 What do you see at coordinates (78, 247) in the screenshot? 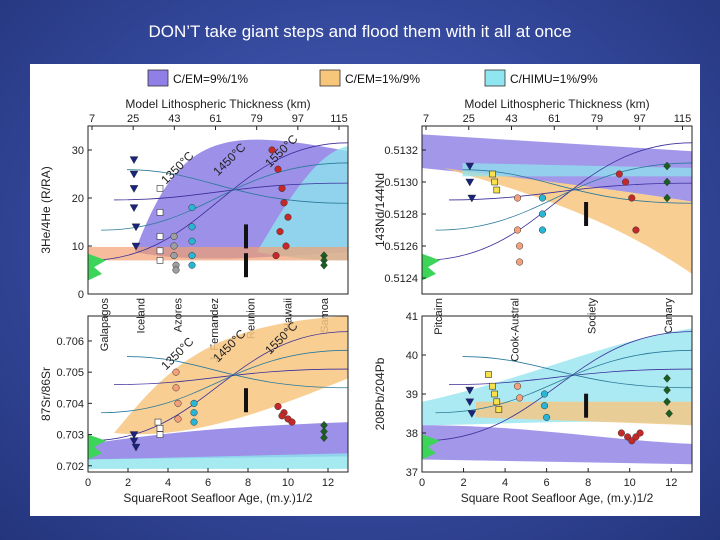
I see `y-tick-label: 10` at bounding box center [78, 247].